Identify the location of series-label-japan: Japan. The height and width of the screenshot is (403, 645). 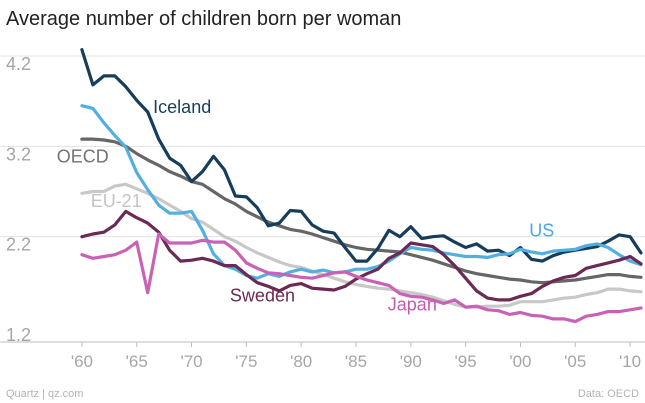
(412, 305).